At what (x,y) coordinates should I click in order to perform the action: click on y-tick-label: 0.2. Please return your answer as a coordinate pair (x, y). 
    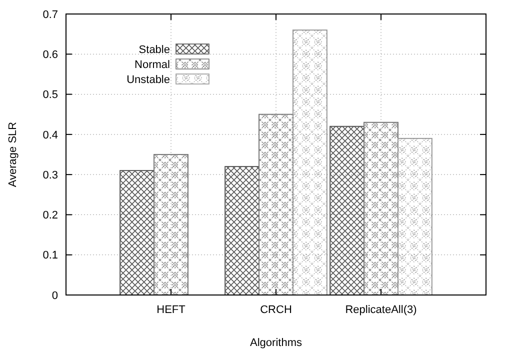
    Looking at the image, I should click on (50, 216).